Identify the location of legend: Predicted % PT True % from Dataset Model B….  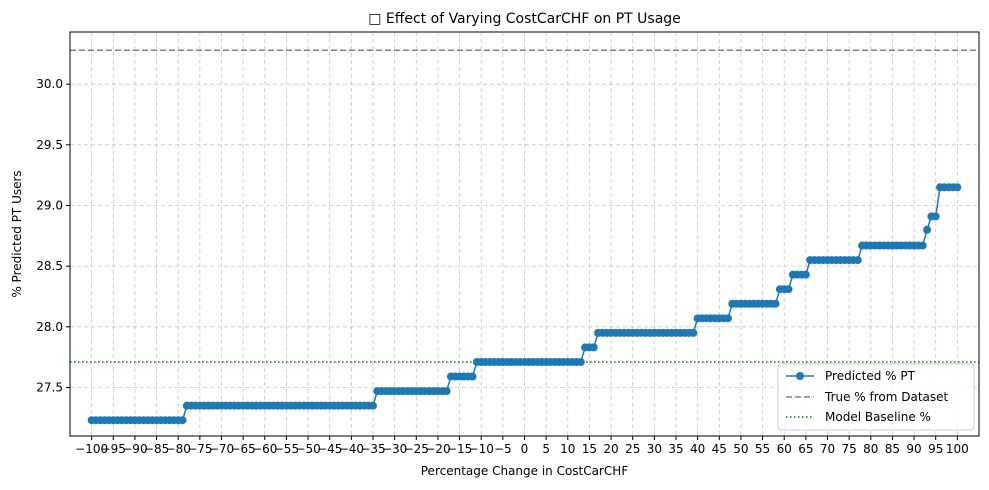
(876, 397).